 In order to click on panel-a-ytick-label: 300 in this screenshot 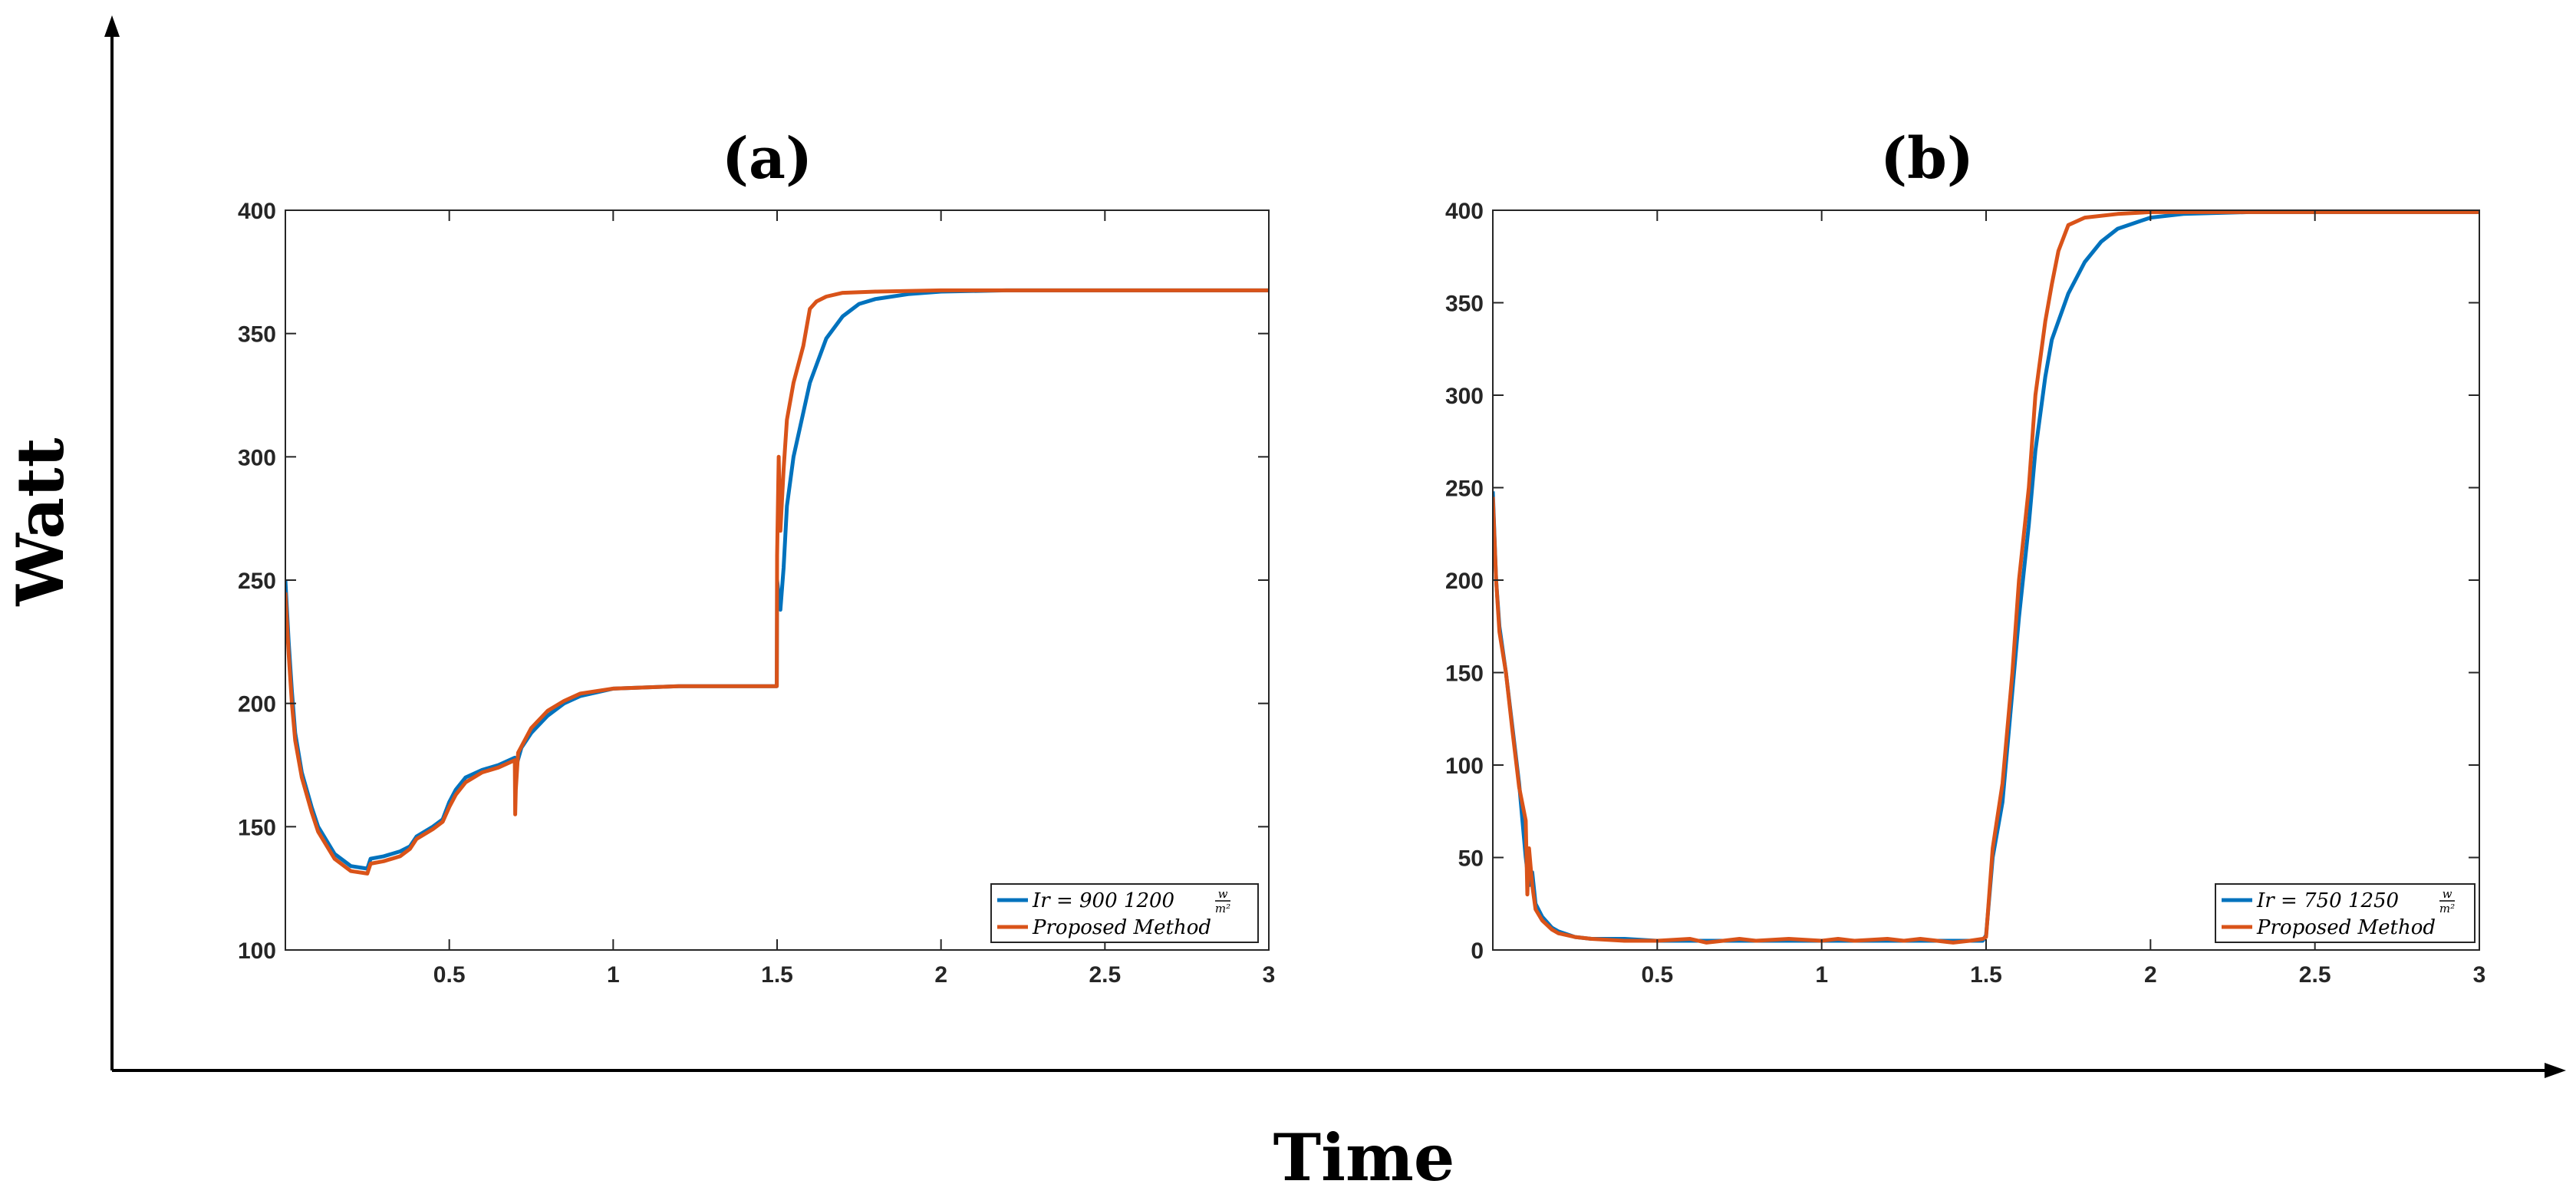, I will do `click(257, 457)`.